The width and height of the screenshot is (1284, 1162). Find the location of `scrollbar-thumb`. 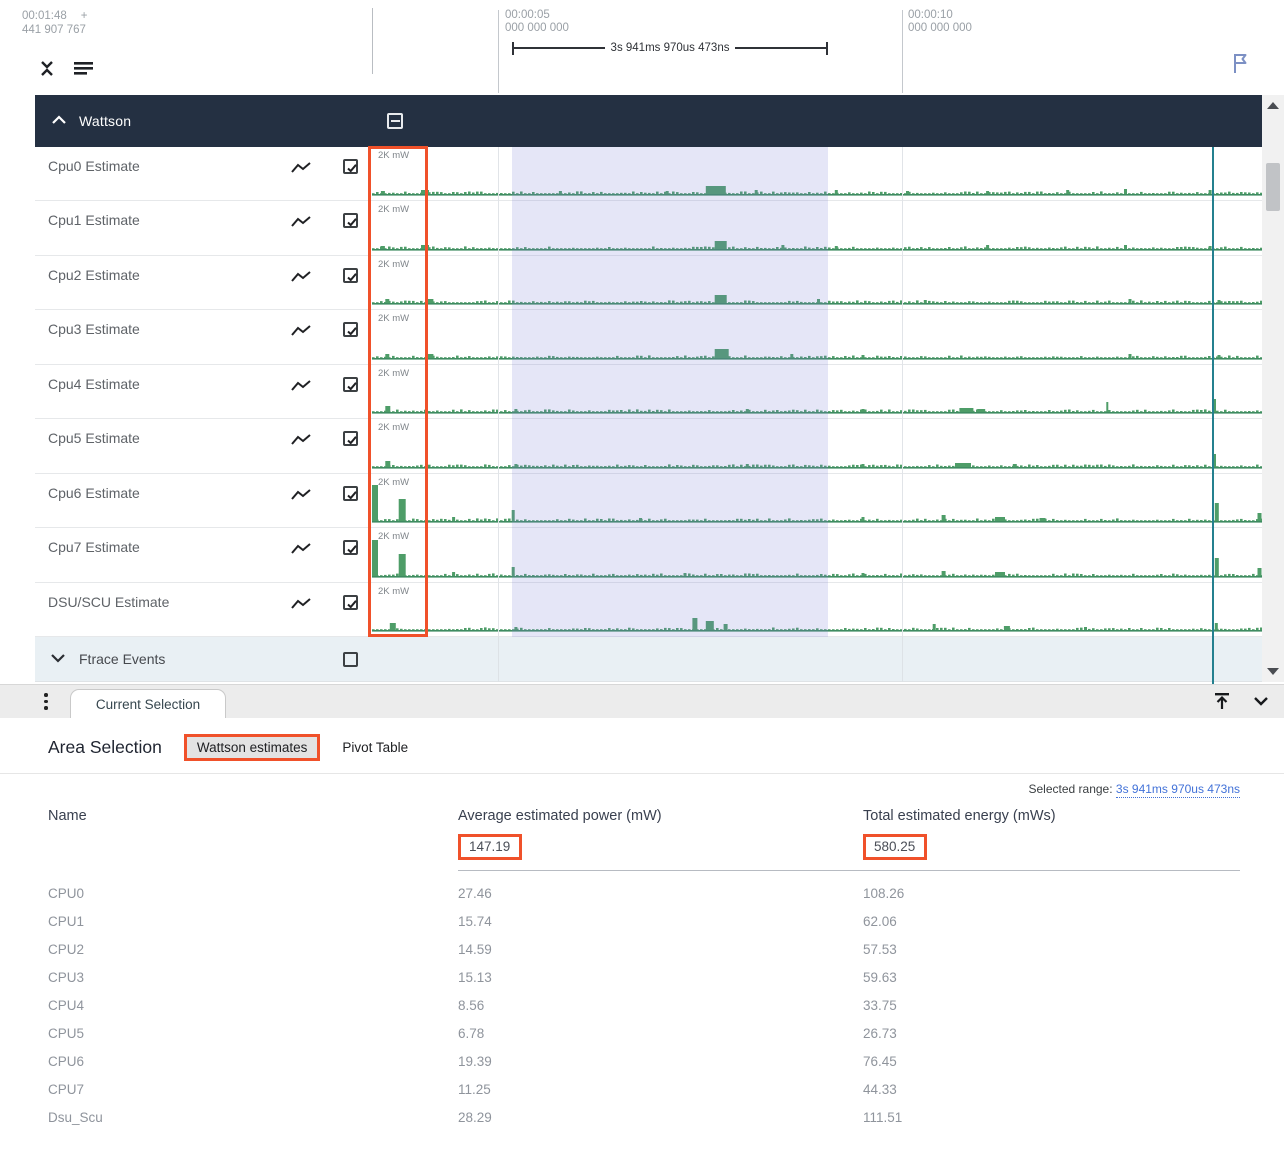

scrollbar-thumb is located at coordinates (1273, 187).